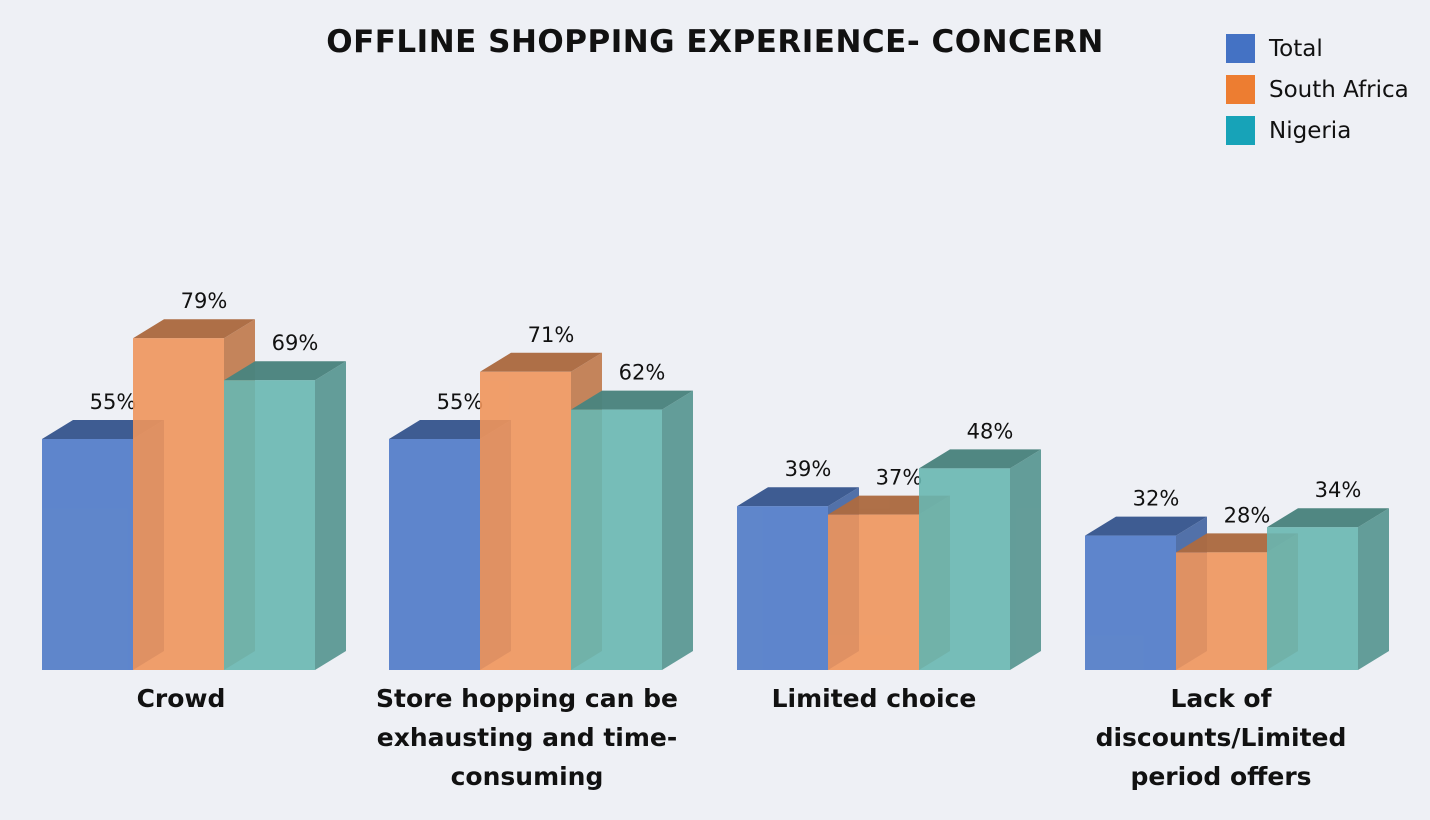 The image size is (1430, 820). What do you see at coordinates (181, 698) in the screenshot?
I see `category-label-crowd: Crowd` at bounding box center [181, 698].